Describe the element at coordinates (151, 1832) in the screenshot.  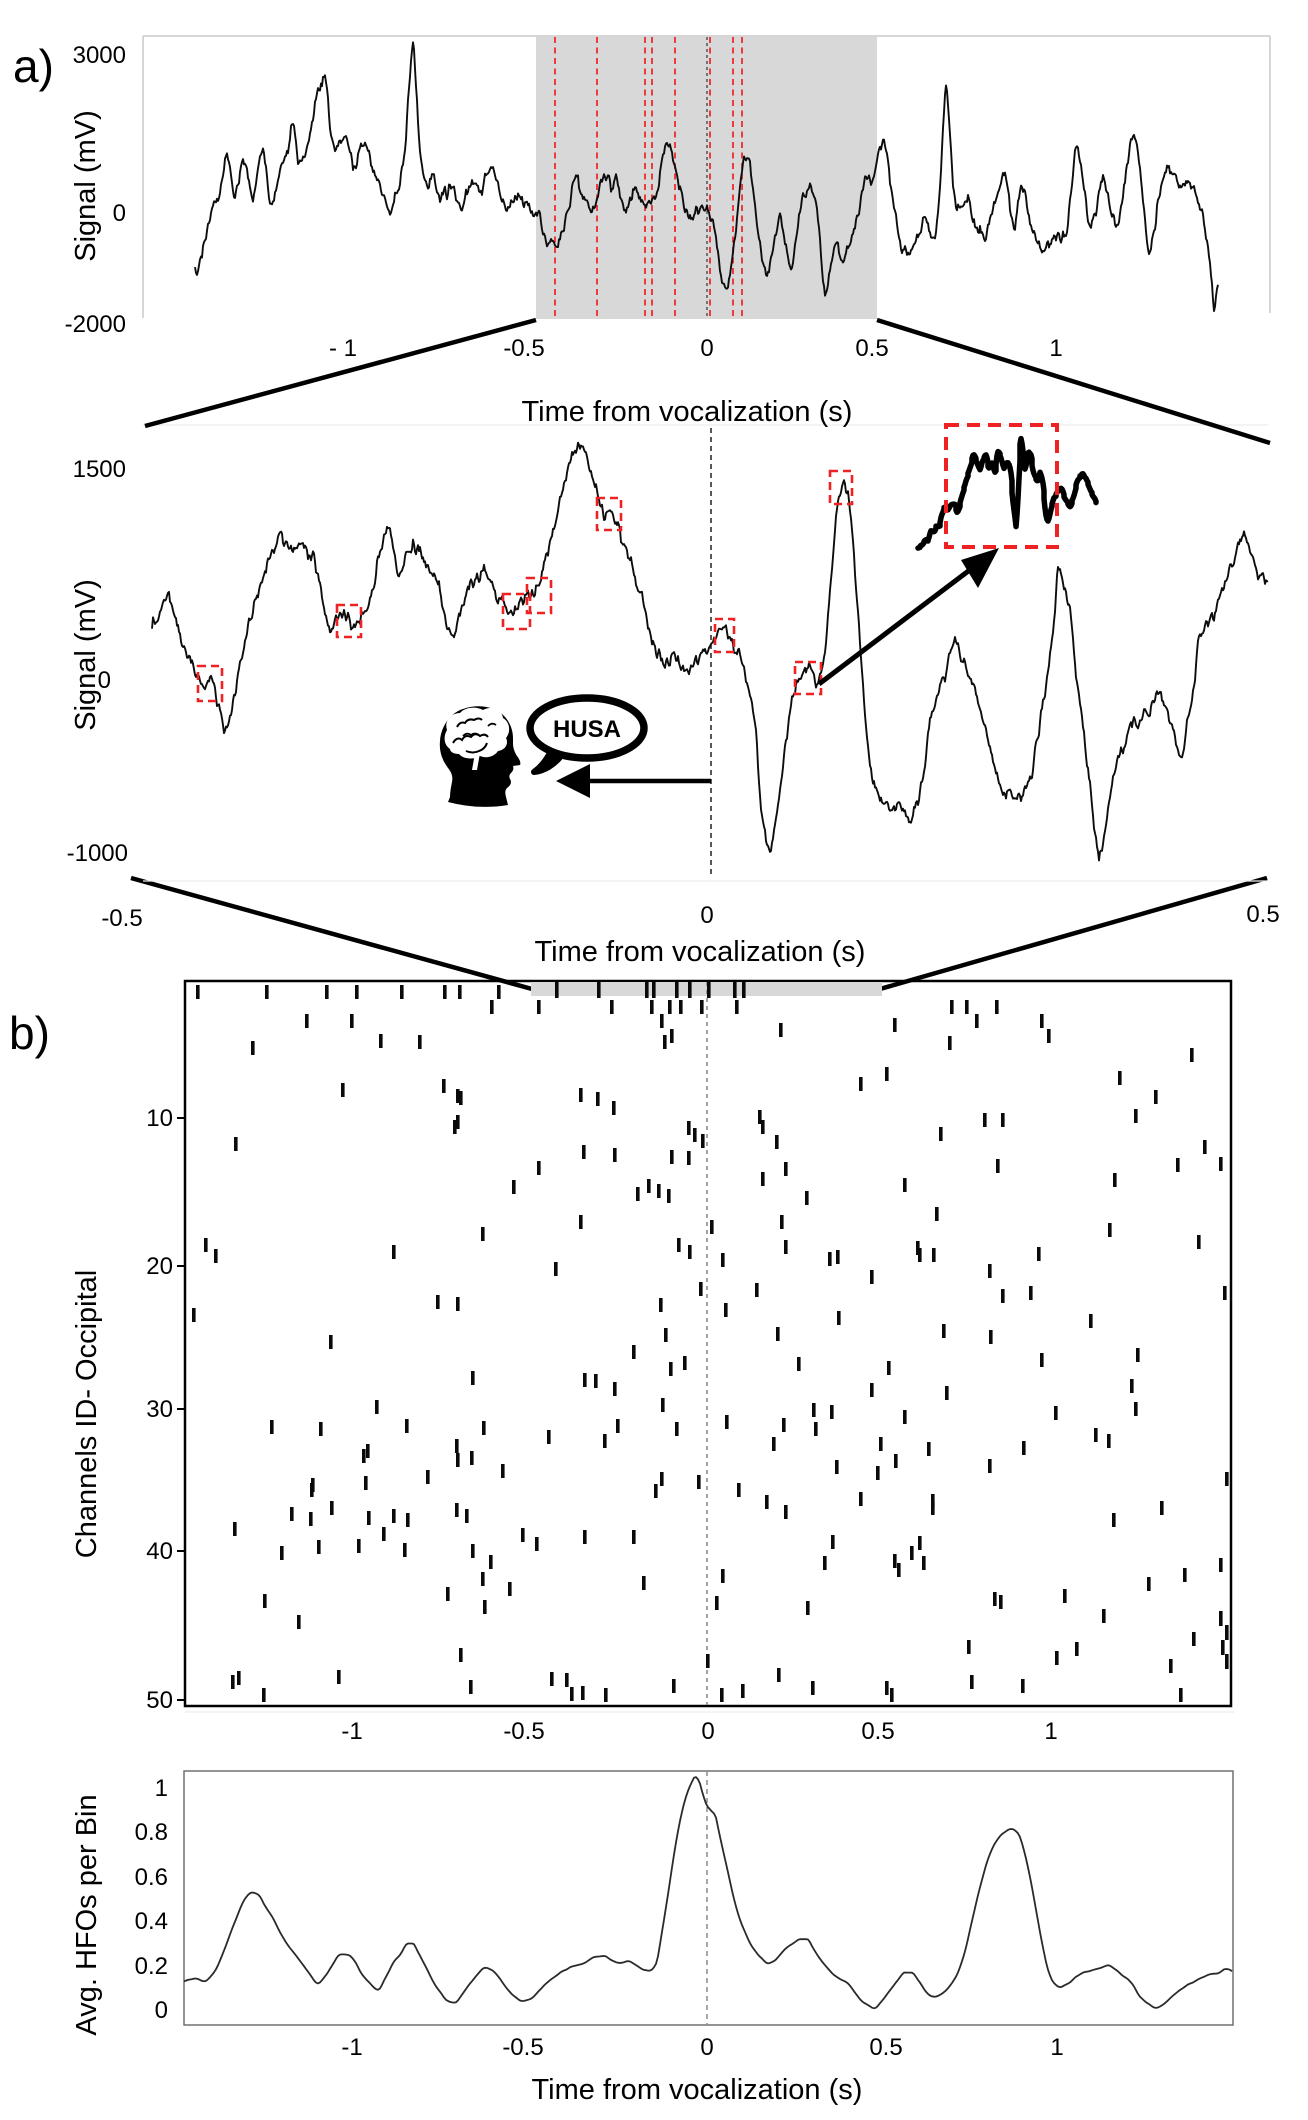
I see `svg-text: 0.8` at that location.